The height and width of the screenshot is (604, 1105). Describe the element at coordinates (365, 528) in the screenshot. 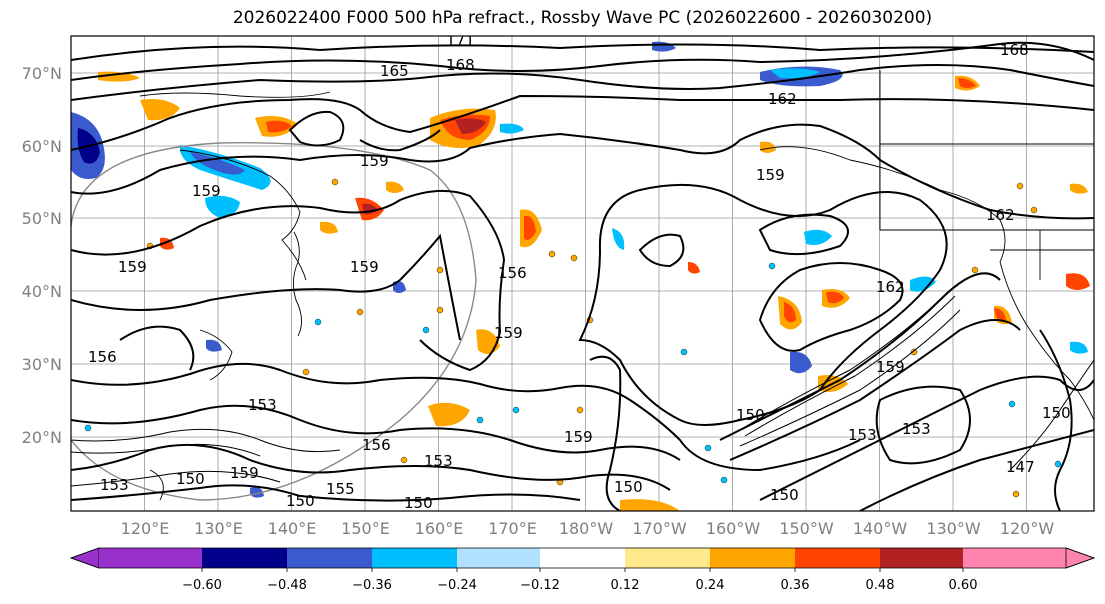

I see `longitude-label: 150°E` at that location.